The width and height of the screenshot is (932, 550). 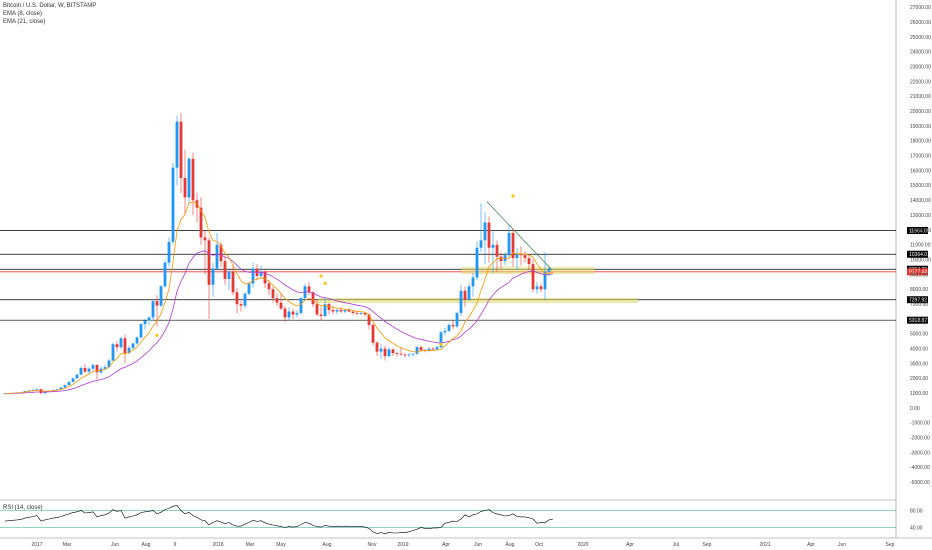 I want to click on x-tick-label: Oct, so click(x=539, y=545).